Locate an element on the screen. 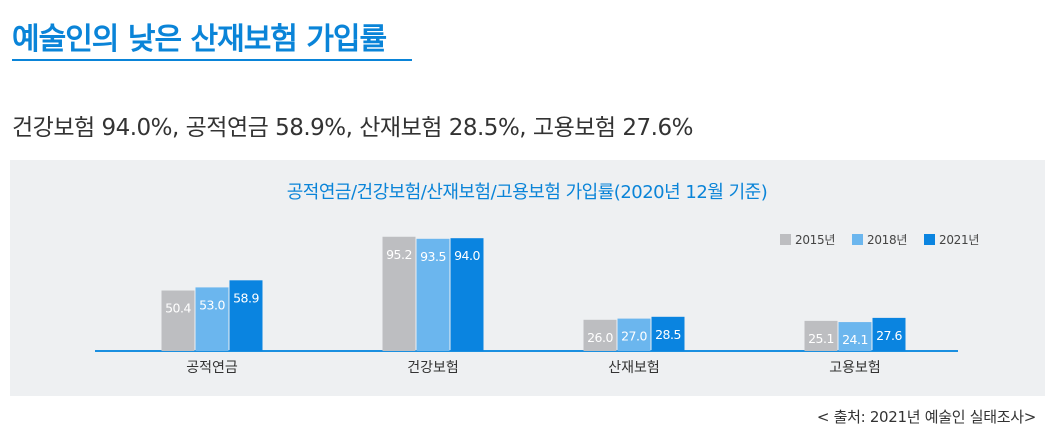 The width and height of the screenshot is (1054, 439). data-label: 53.0 is located at coordinates (212, 304).